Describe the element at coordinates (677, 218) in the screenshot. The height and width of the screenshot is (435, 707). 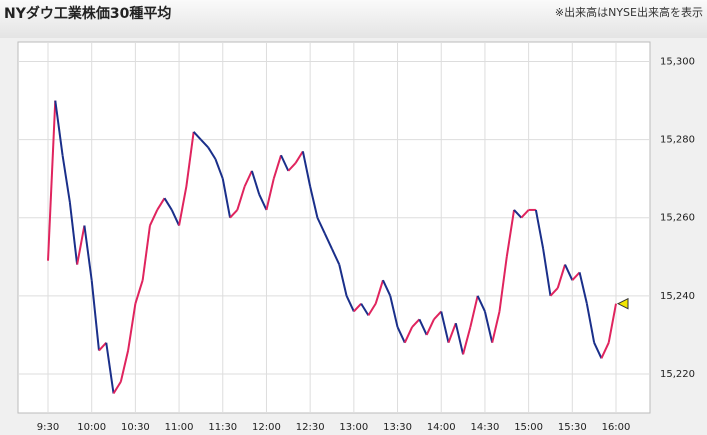
I see `y-tick-label: 15,260` at that location.